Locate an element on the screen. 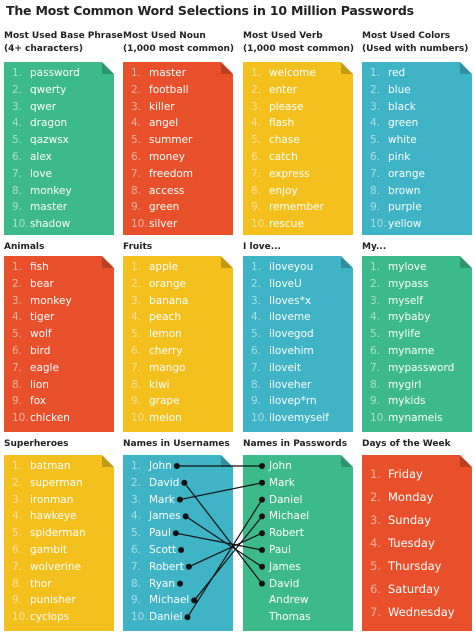 Image resolution: width=474 pixels, height=633 pixels. list-word: mynameis is located at coordinates (415, 418).